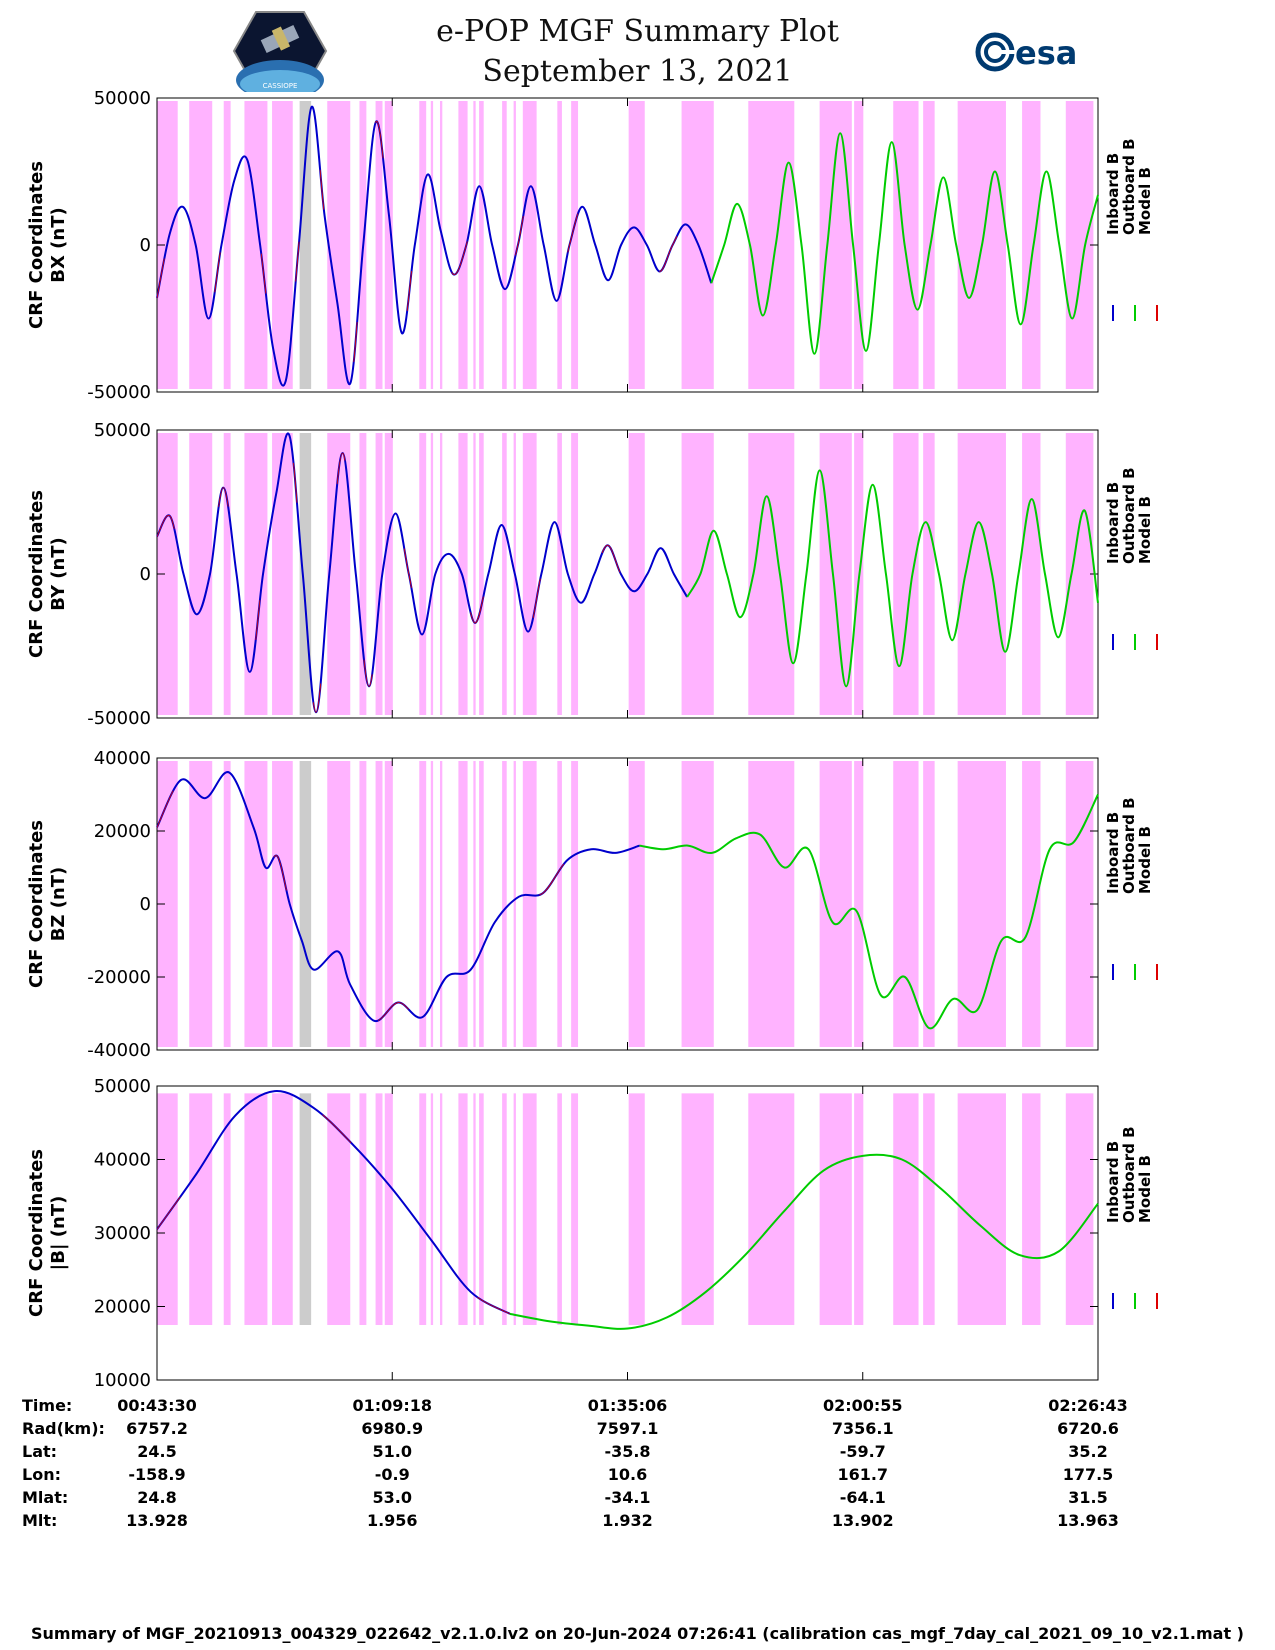 This screenshot has height=1650, width=1275. What do you see at coordinates (1088, 1474) in the screenshot?
I see `table-cell: 177.5` at bounding box center [1088, 1474].